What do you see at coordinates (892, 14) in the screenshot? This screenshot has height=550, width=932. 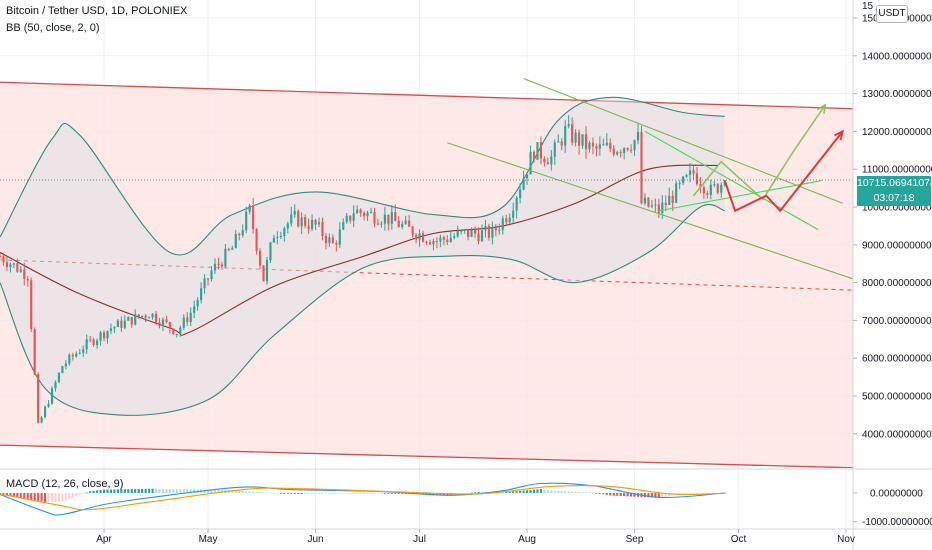 I see `currency-badge: USDT` at bounding box center [892, 14].